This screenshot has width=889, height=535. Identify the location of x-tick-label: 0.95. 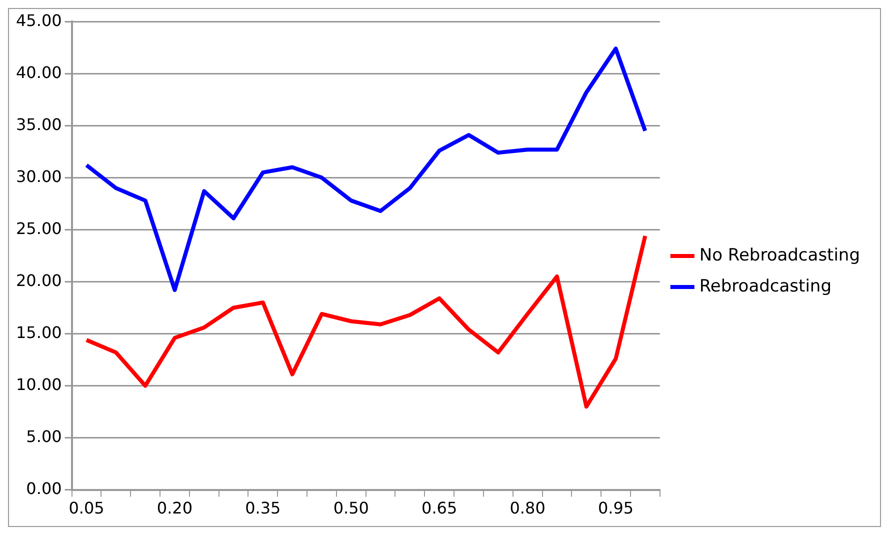
(616, 508).